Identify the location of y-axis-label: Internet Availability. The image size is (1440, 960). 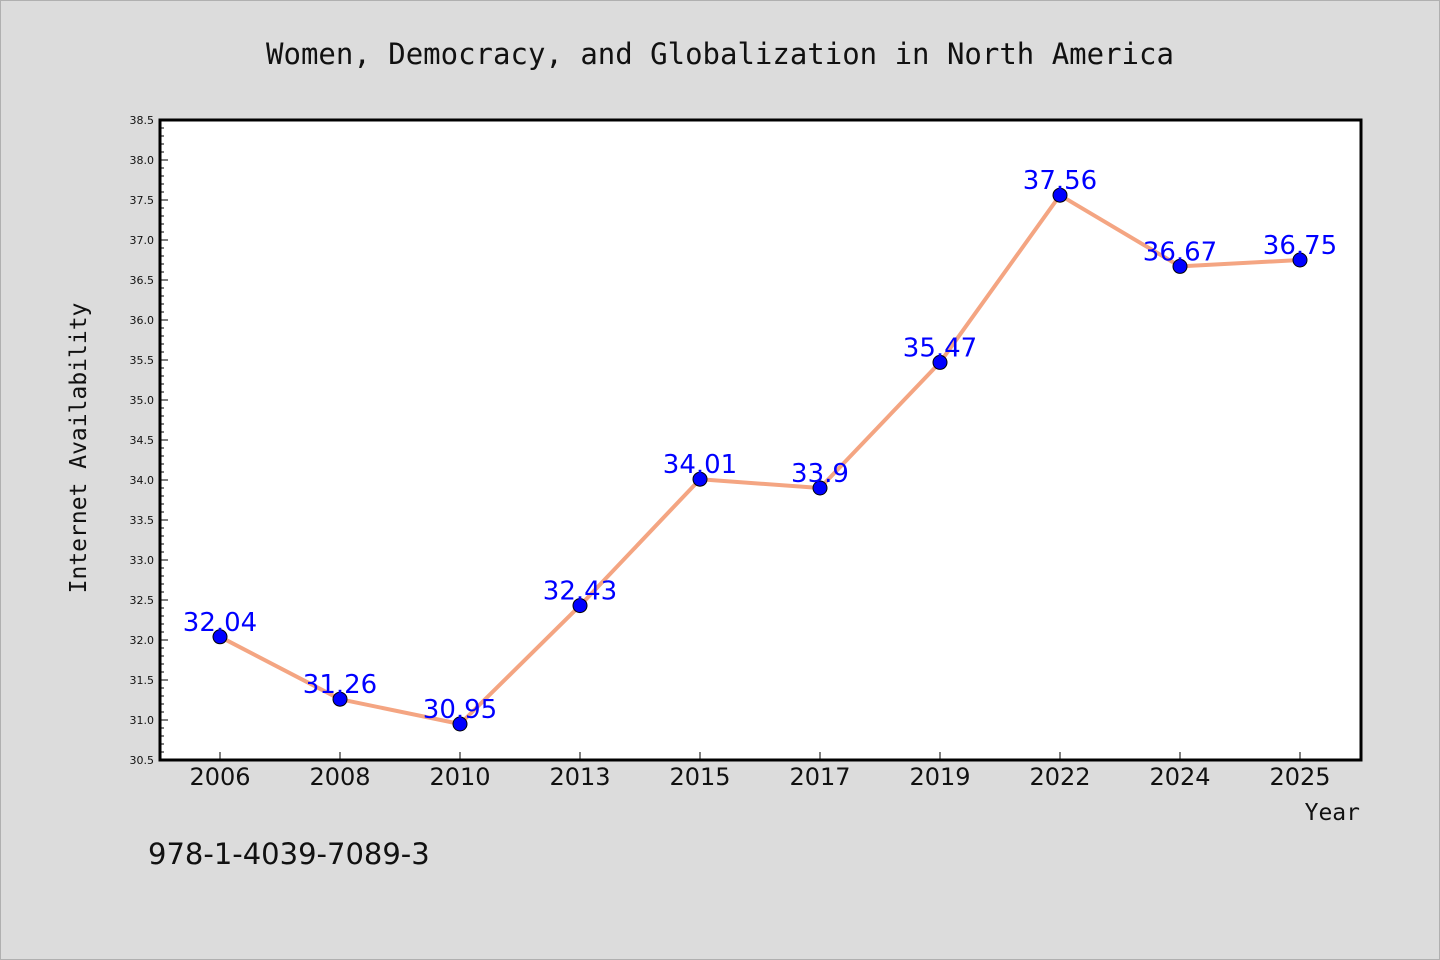
(79, 448).